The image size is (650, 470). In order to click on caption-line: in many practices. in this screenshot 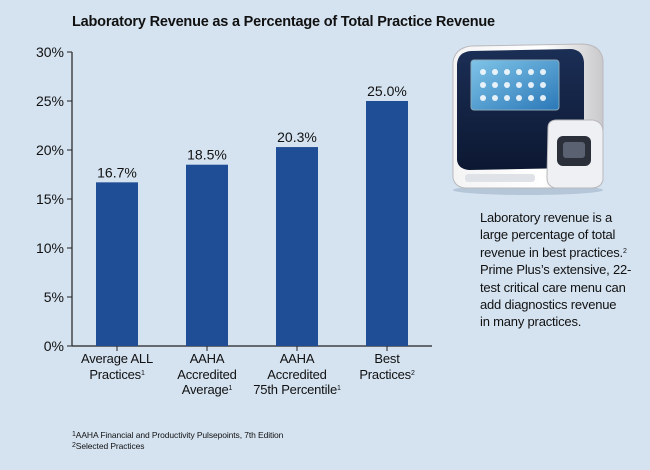, I will do `click(531, 322)`.